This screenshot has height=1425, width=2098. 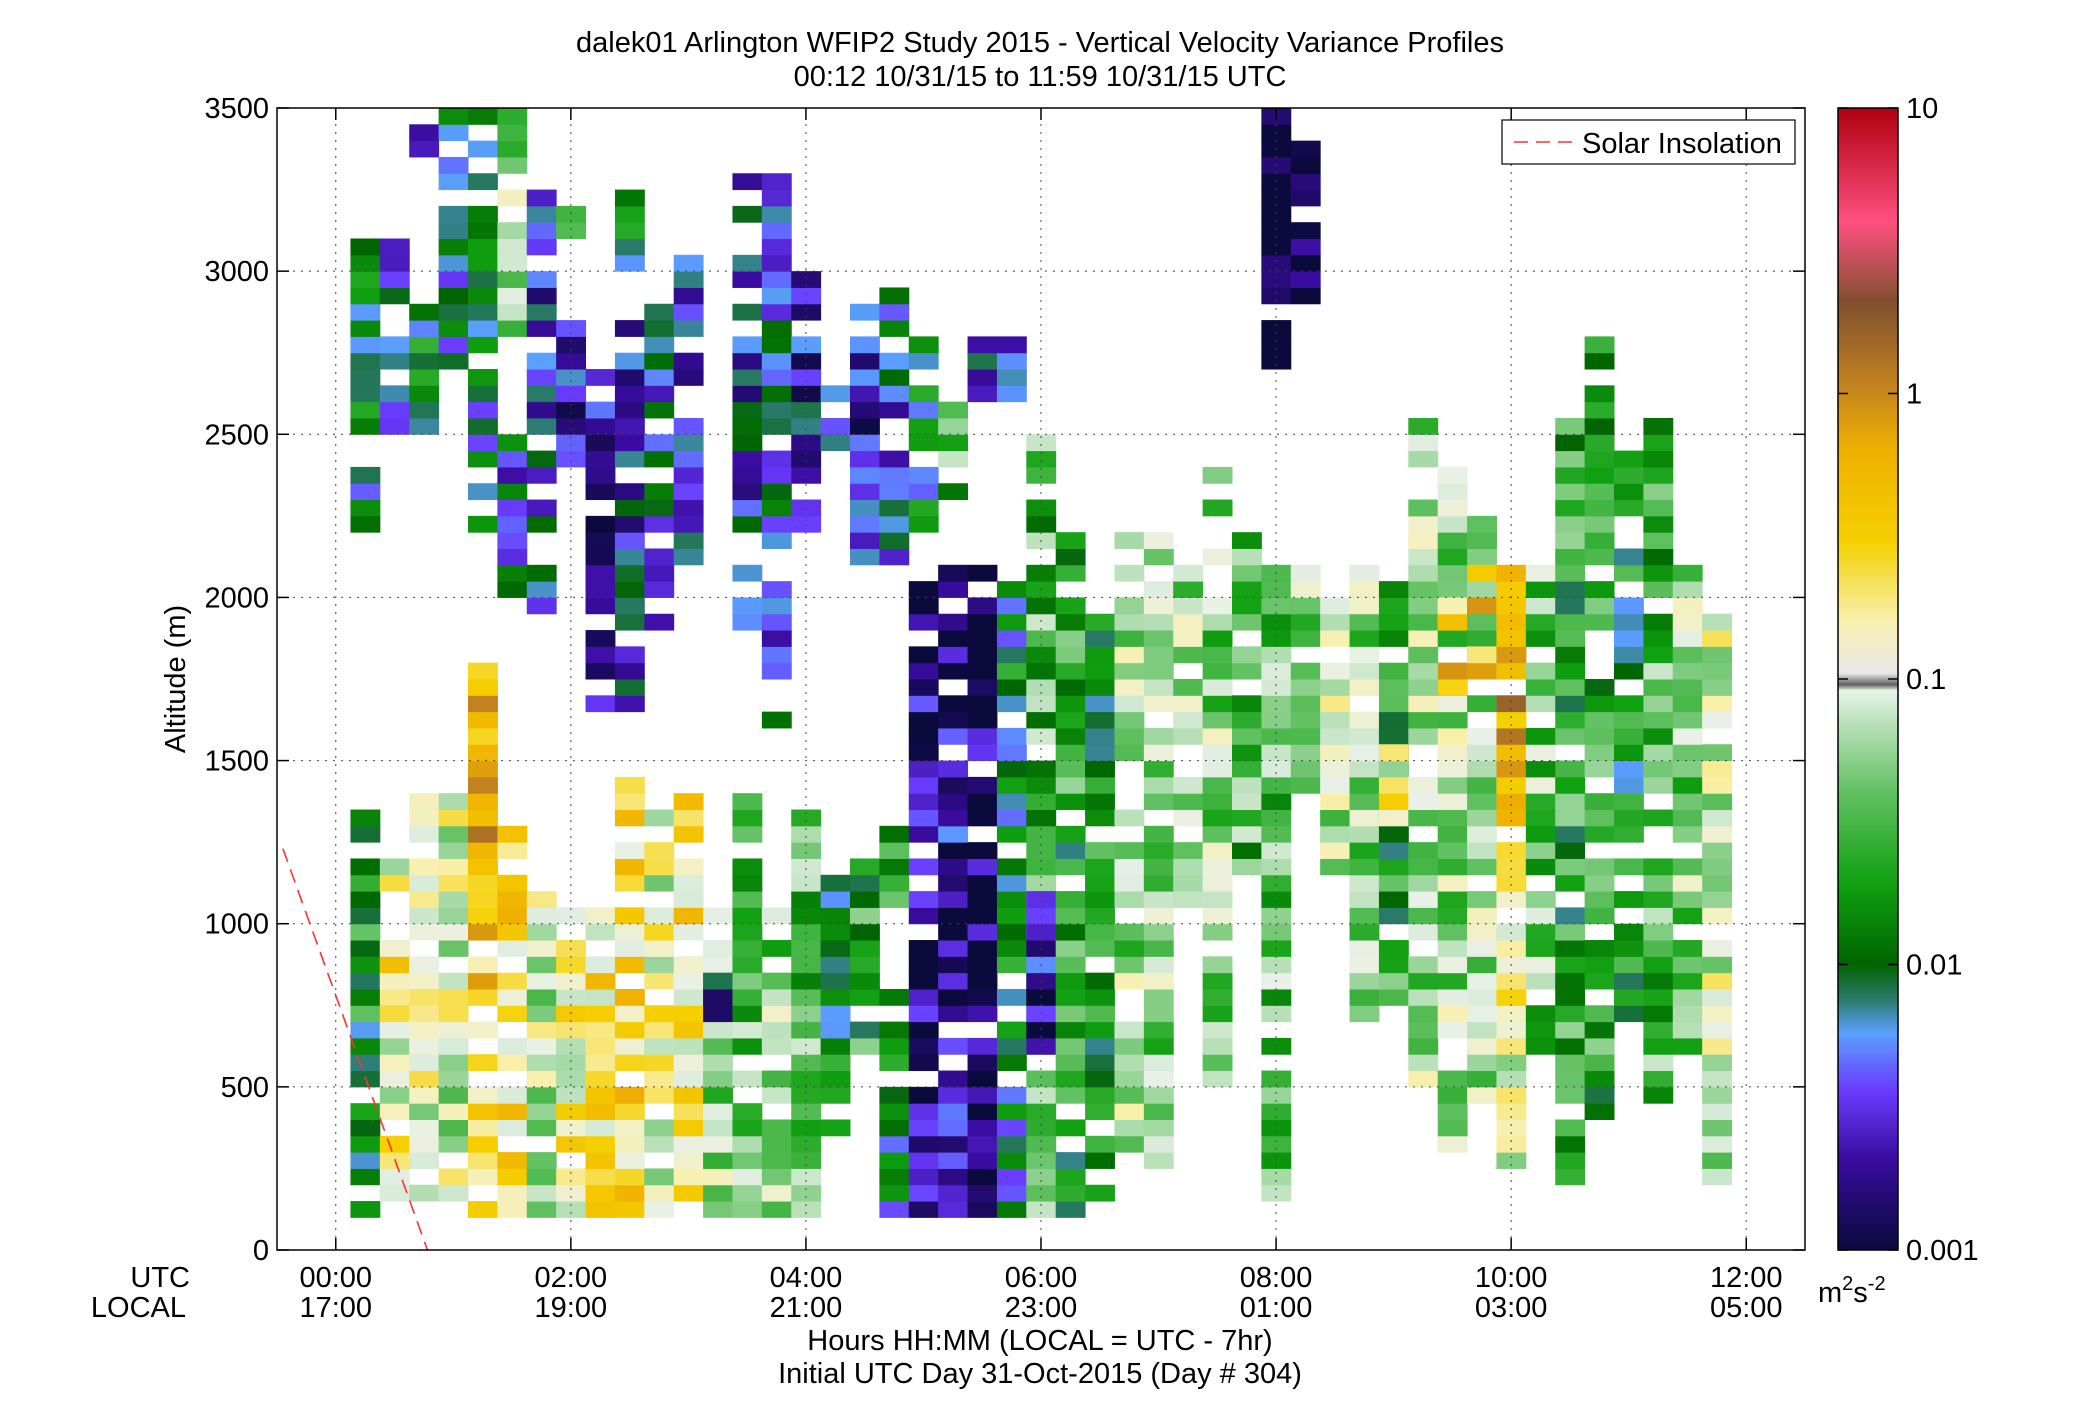 I want to click on y-tick-label: 2000, so click(x=236, y=598).